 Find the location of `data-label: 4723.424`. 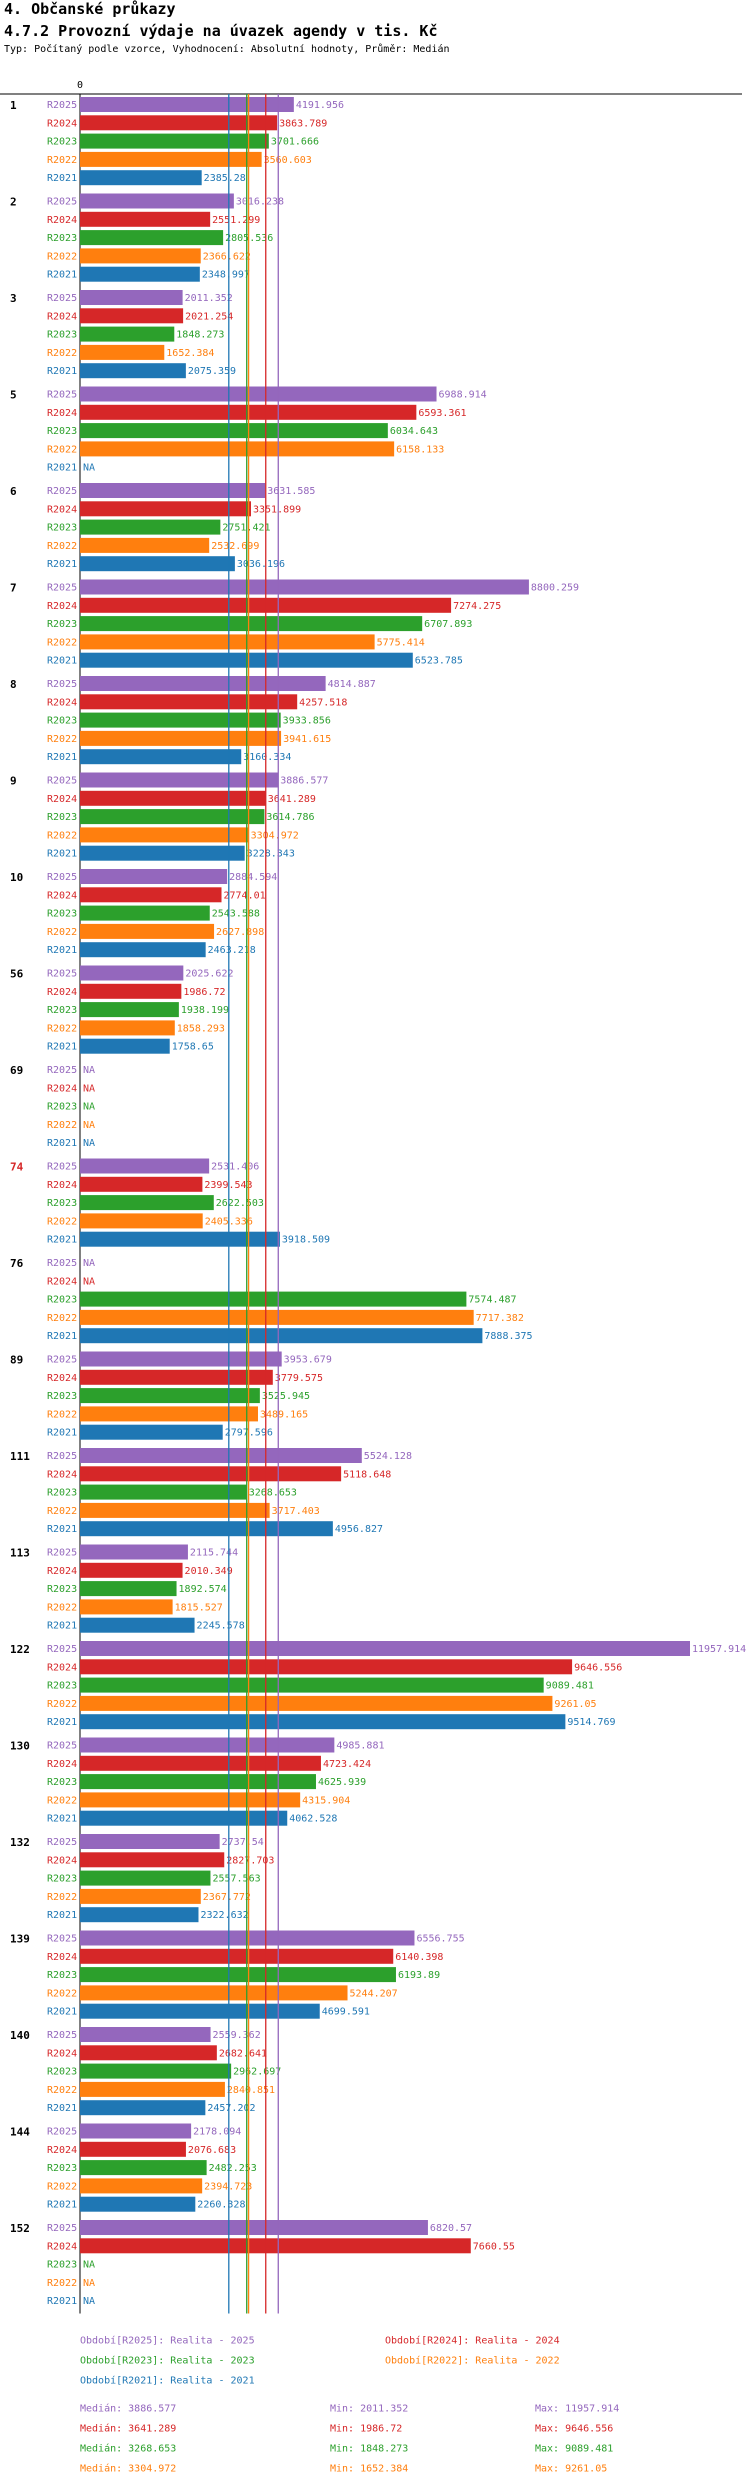

data-label: 4723.424 is located at coordinates (347, 1764).